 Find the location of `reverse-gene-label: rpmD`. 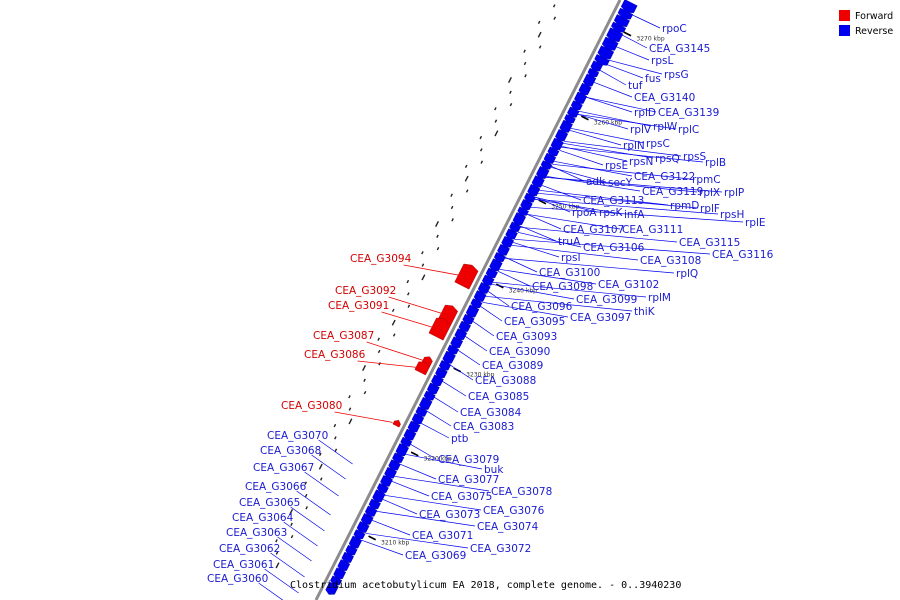

reverse-gene-label: rpmD is located at coordinates (684, 206).